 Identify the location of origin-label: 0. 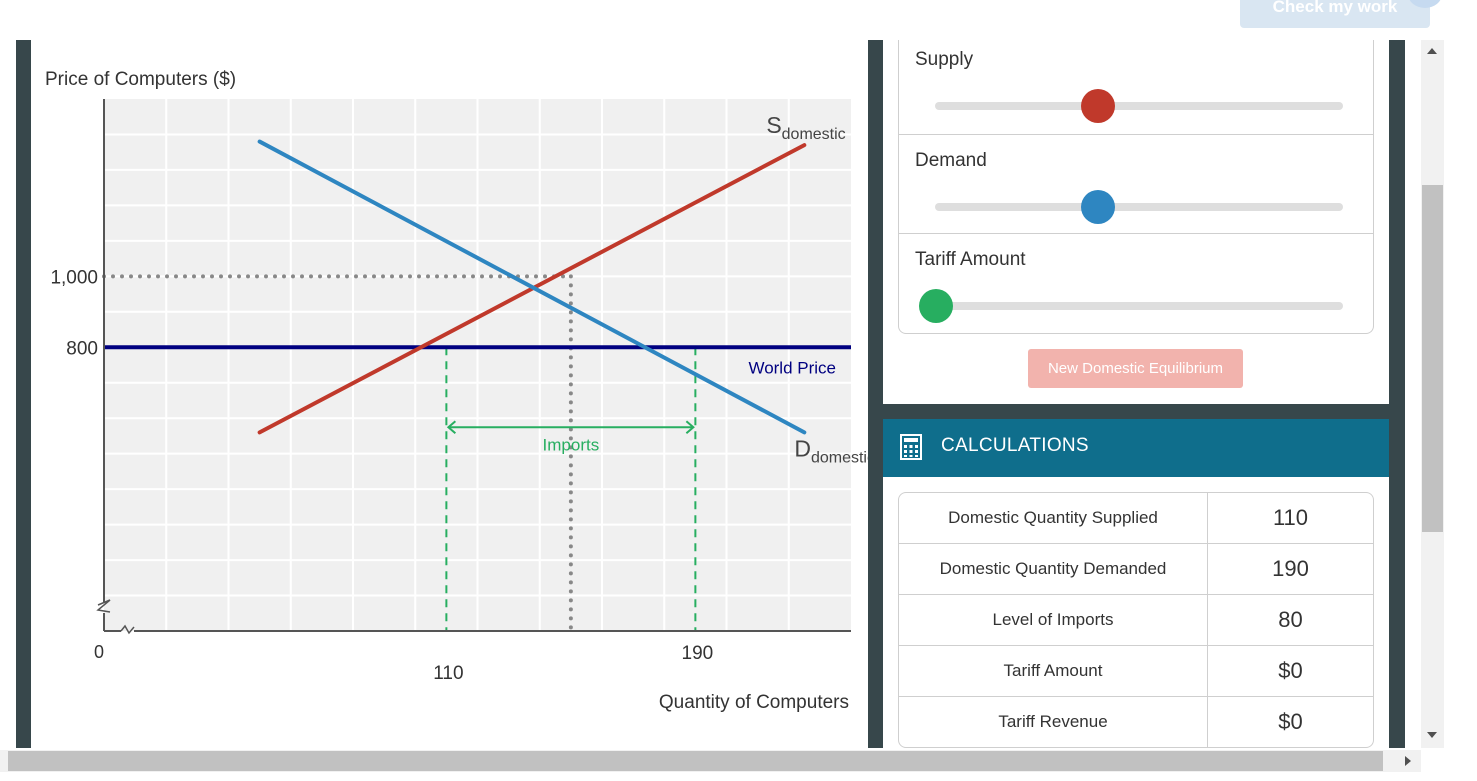
(99, 652).